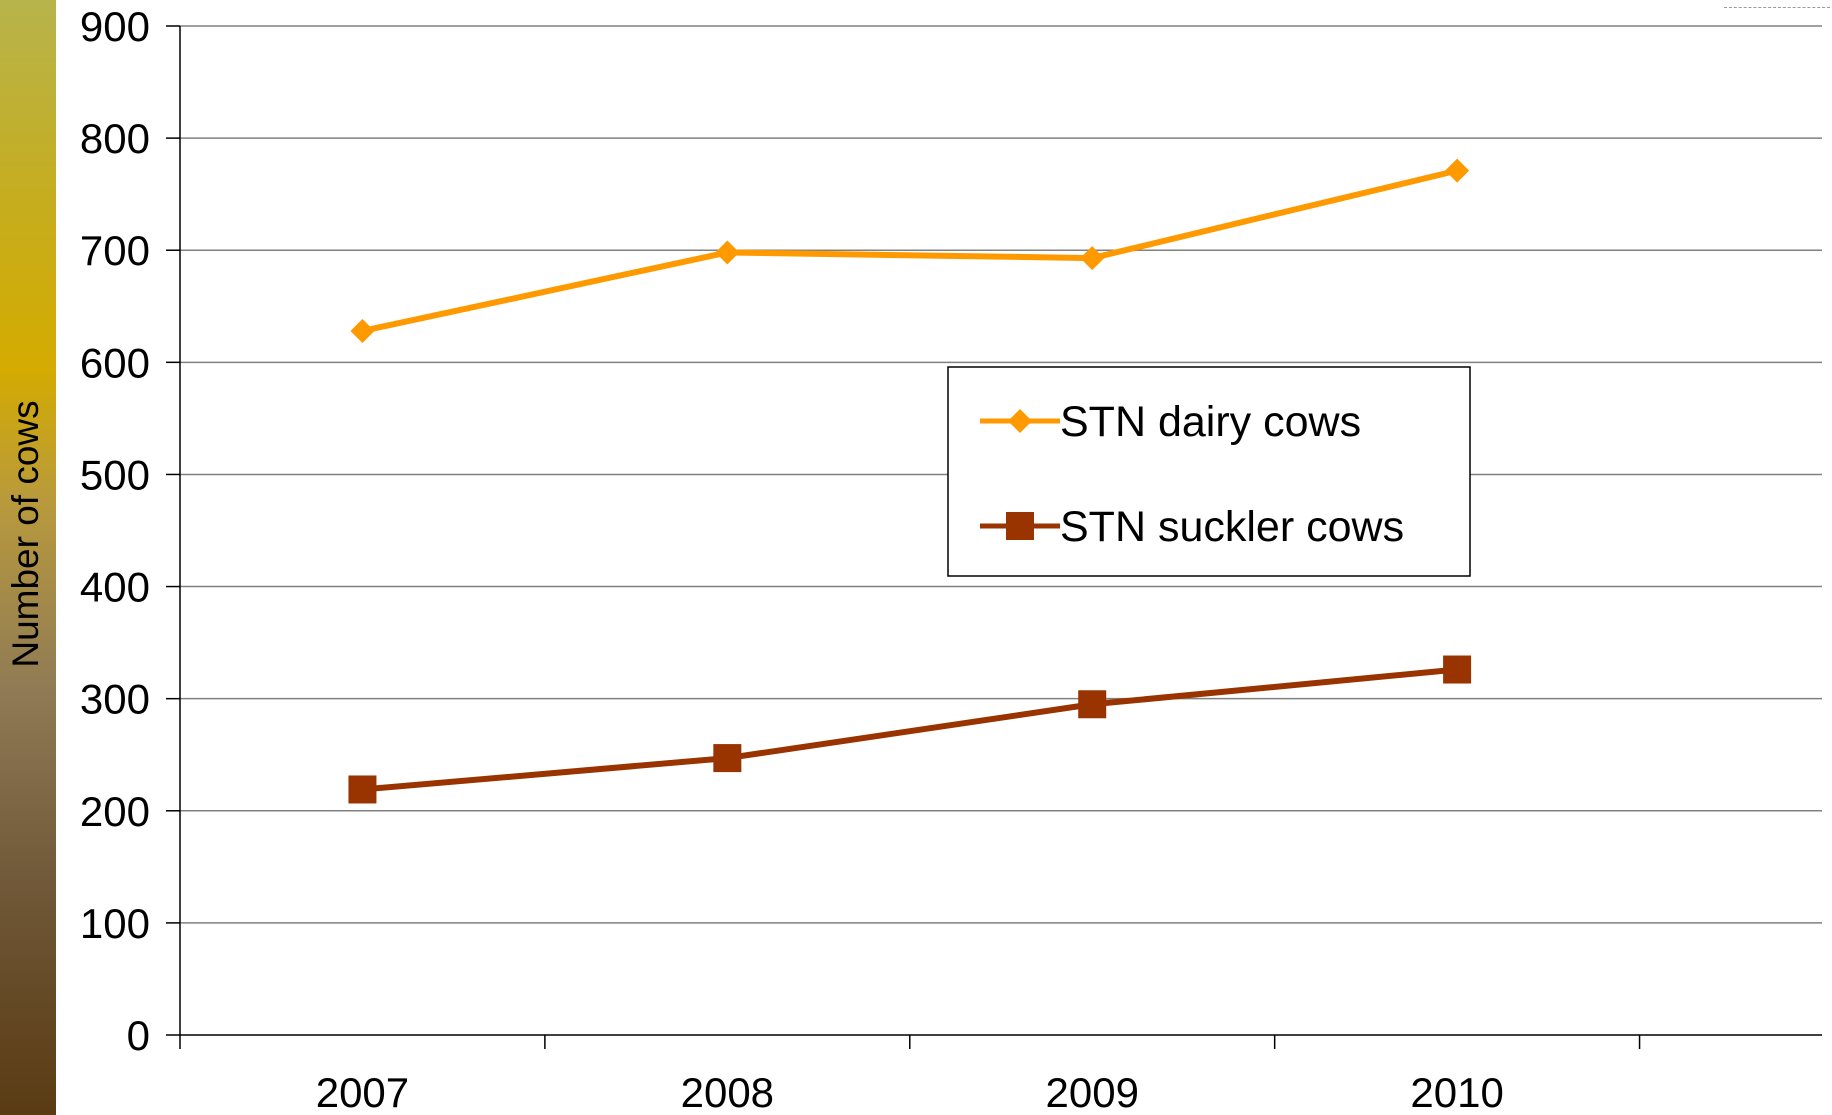 This screenshot has width=1832, height=1115. Describe the element at coordinates (1232, 527) in the screenshot. I see `legend-label-suckler-cows: STN suckler cows` at that location.